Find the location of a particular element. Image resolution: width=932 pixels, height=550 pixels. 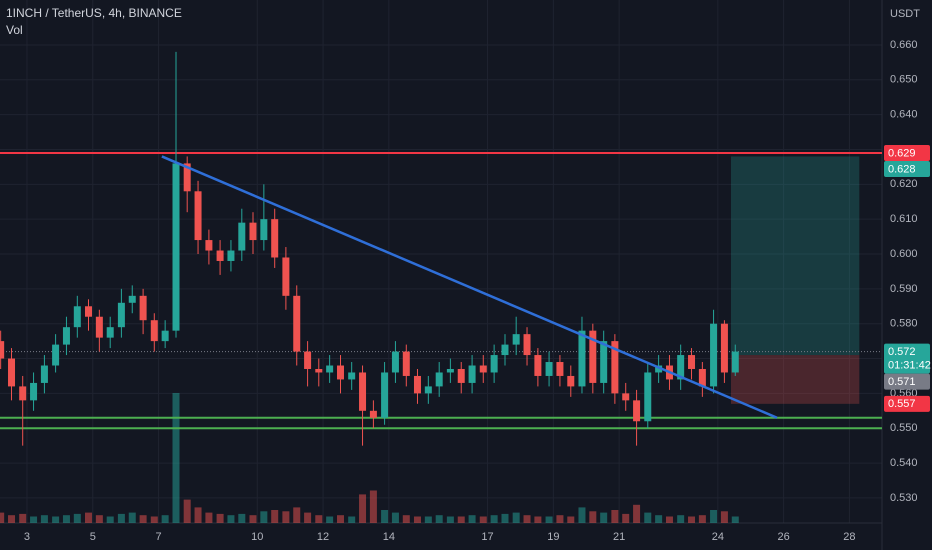

x-tick-label: 19 is located at coordinates (553, 537).